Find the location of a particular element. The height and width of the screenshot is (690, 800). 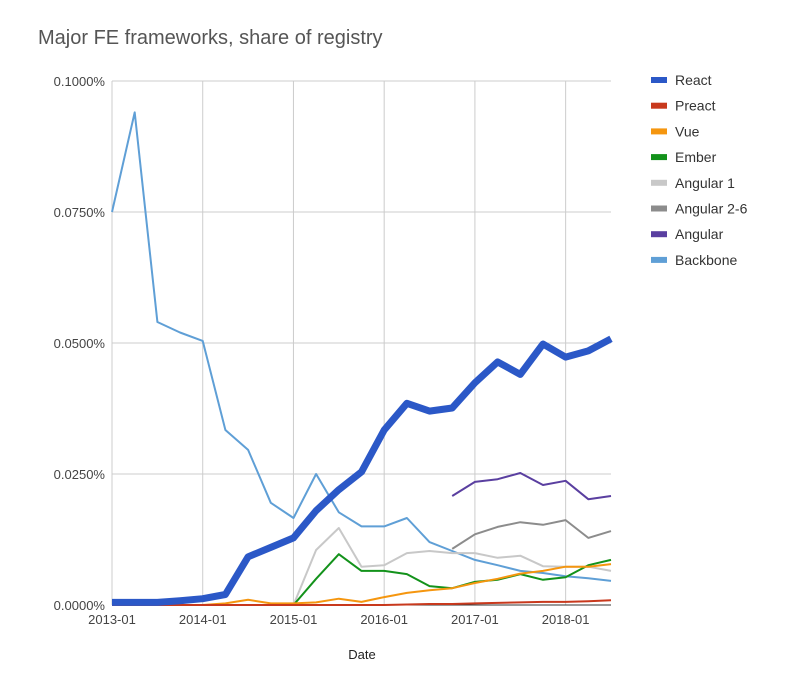

legend-label: Ember is located at coordinates (696, 157).